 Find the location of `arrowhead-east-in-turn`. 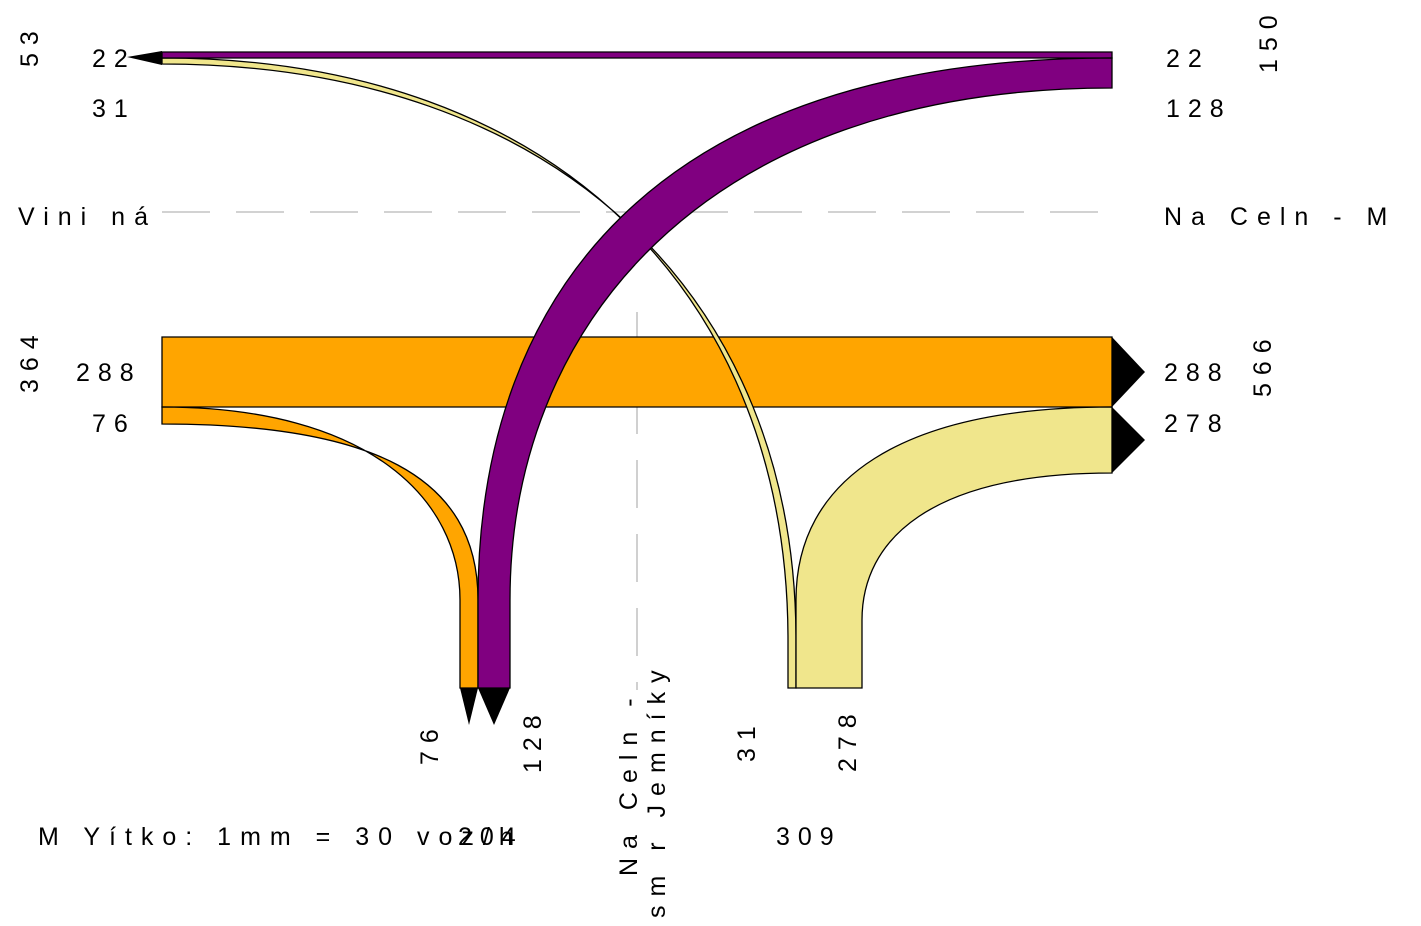

arrowhead-east-in-turn is located at coordinates (1128, 440).